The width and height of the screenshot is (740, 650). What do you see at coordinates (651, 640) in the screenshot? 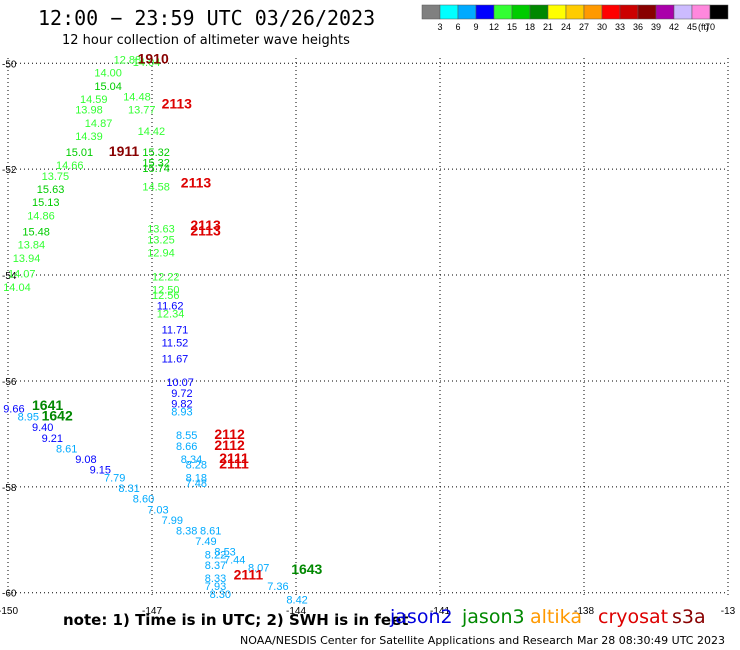
I see `footer-timestamp: Mar 28 08:30:49 UTC 2023` at bounding box center [651, 640].